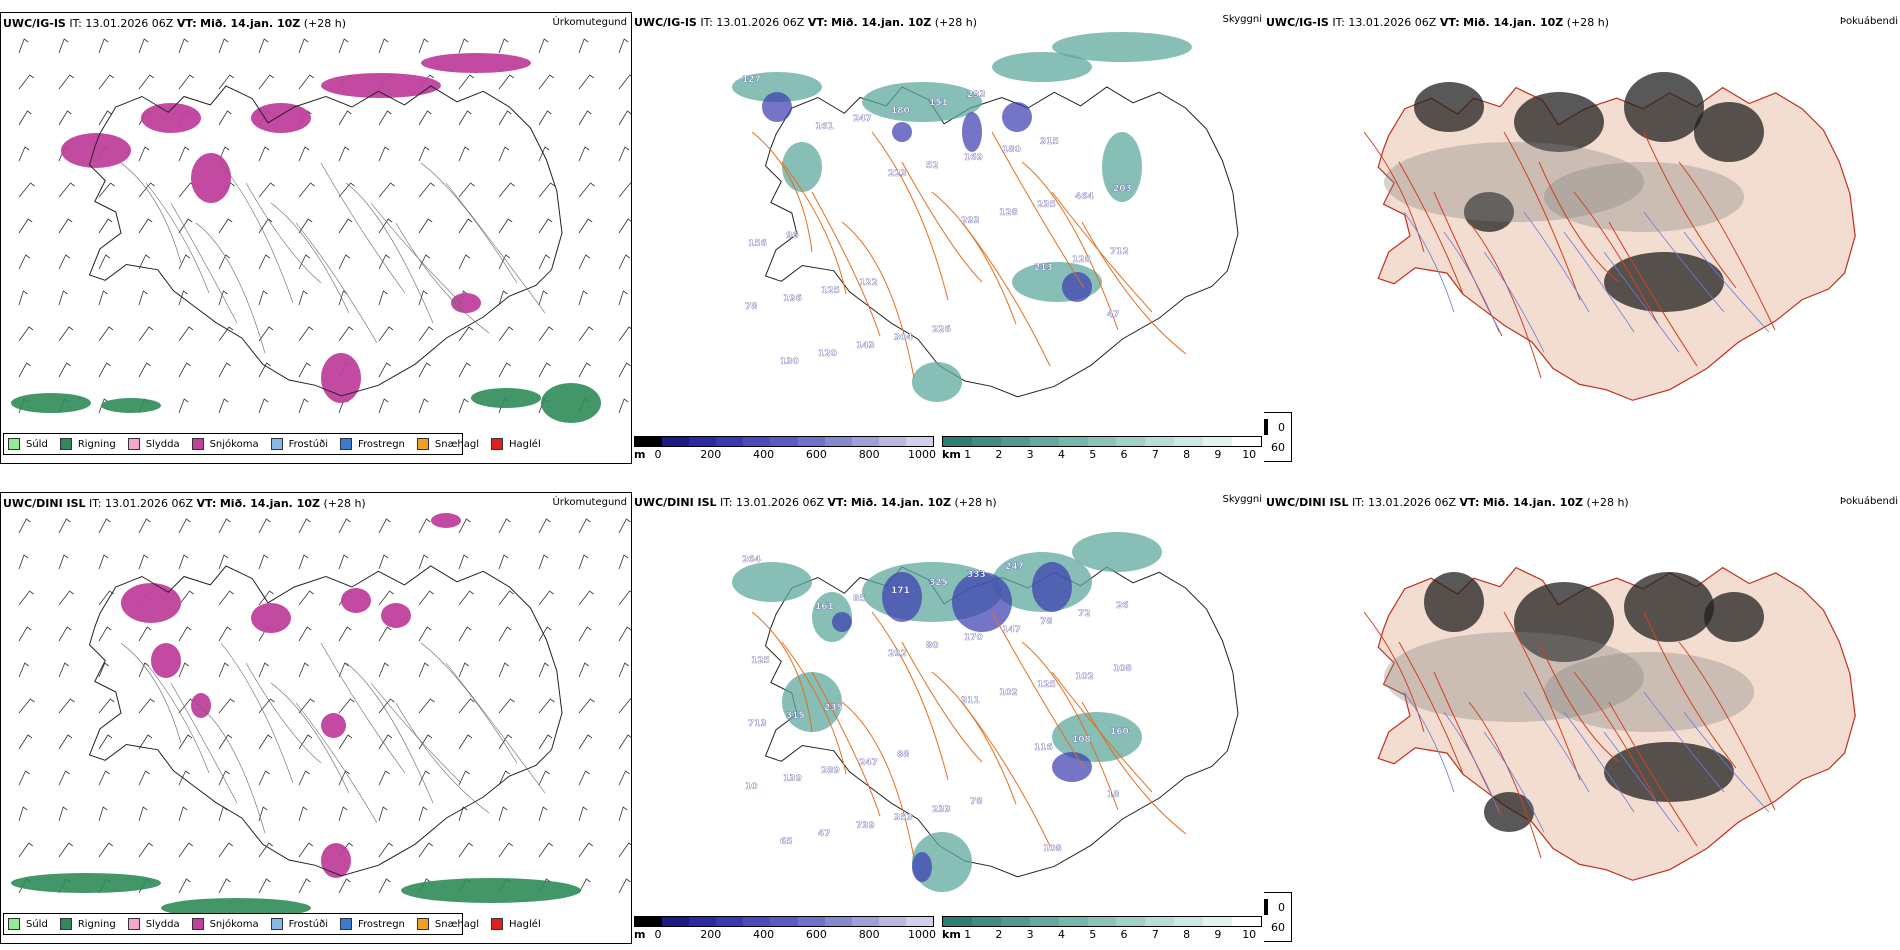  I want to click on legend-item-7: Haglél, so click(516, 444).